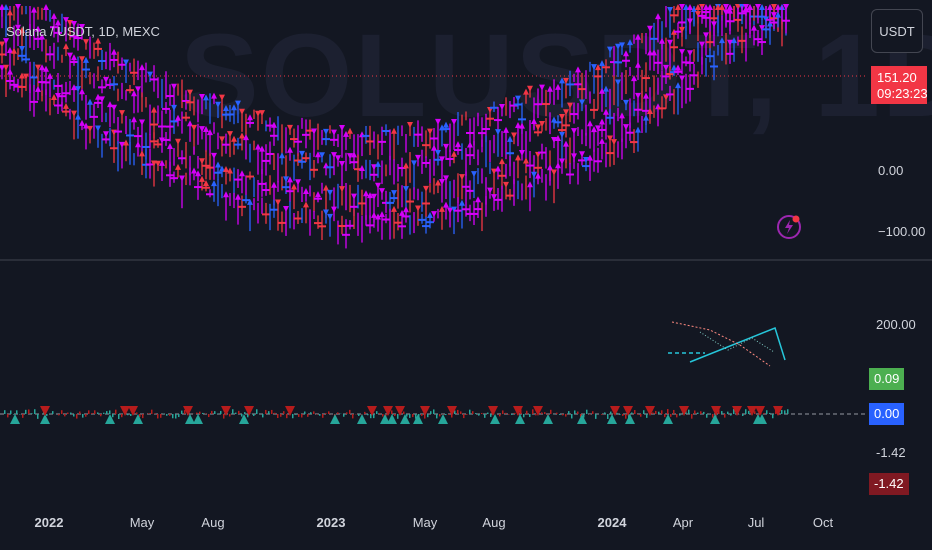  What do you see at coordinates (789, 227) in the screenshot?
I see `lightning-icon` at bounding box center [789, 227].